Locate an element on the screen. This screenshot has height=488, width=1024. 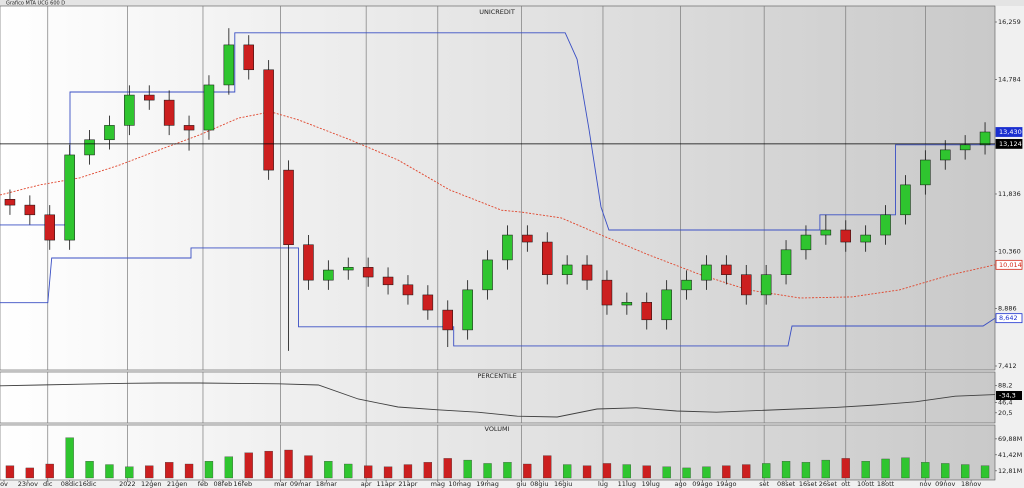
x-tick-label: 11apr is located at coordinates (386, 484).